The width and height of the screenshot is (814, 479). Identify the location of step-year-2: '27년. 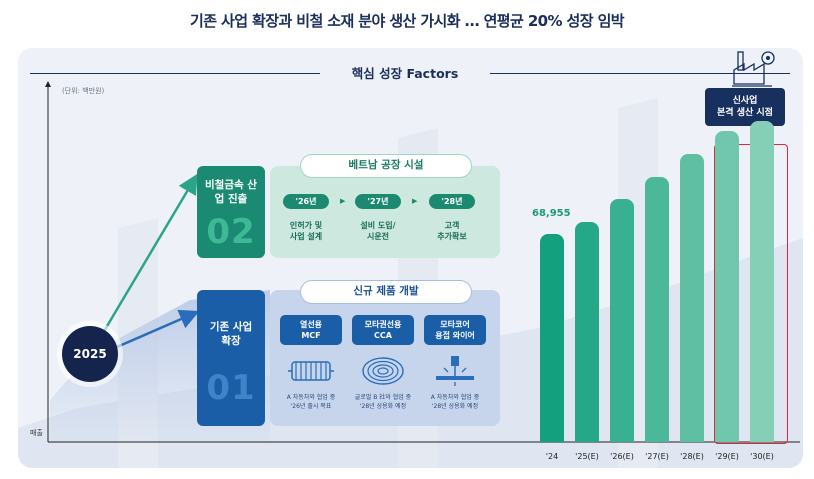
(378, 201).